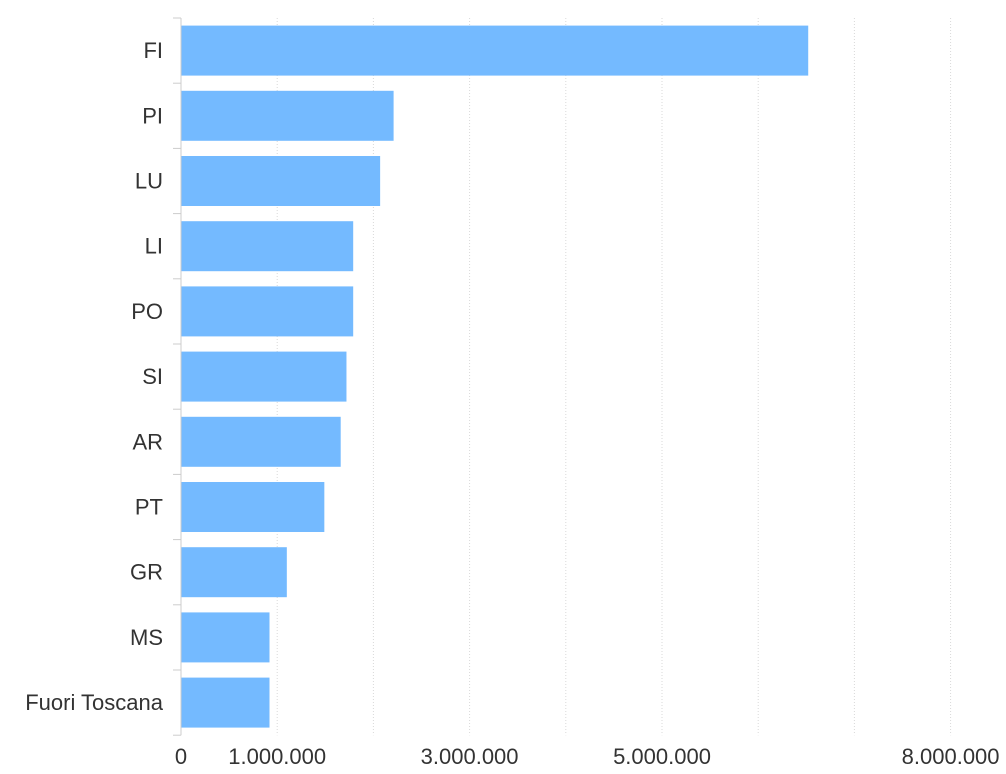 The width and height of the screenshot is (1006, 774). I want to click on bar-ms, so click(225, 637).